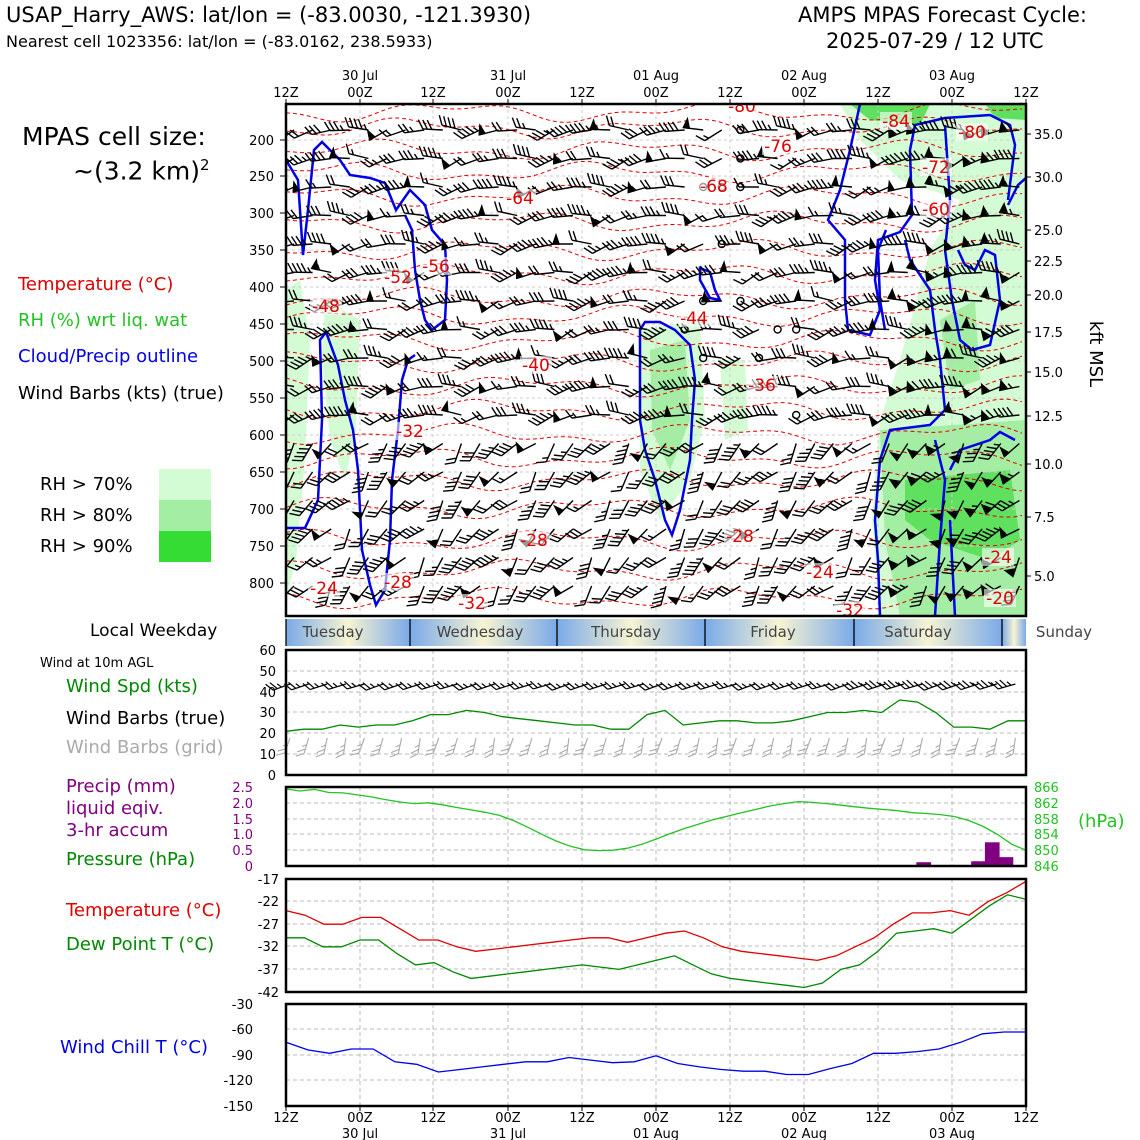 This screenshot has width=1140, height=1140. Describe the element at coordinates (804, 1133) in the screenshot. I see `bottom-date-label: 02 Aug` at that location.